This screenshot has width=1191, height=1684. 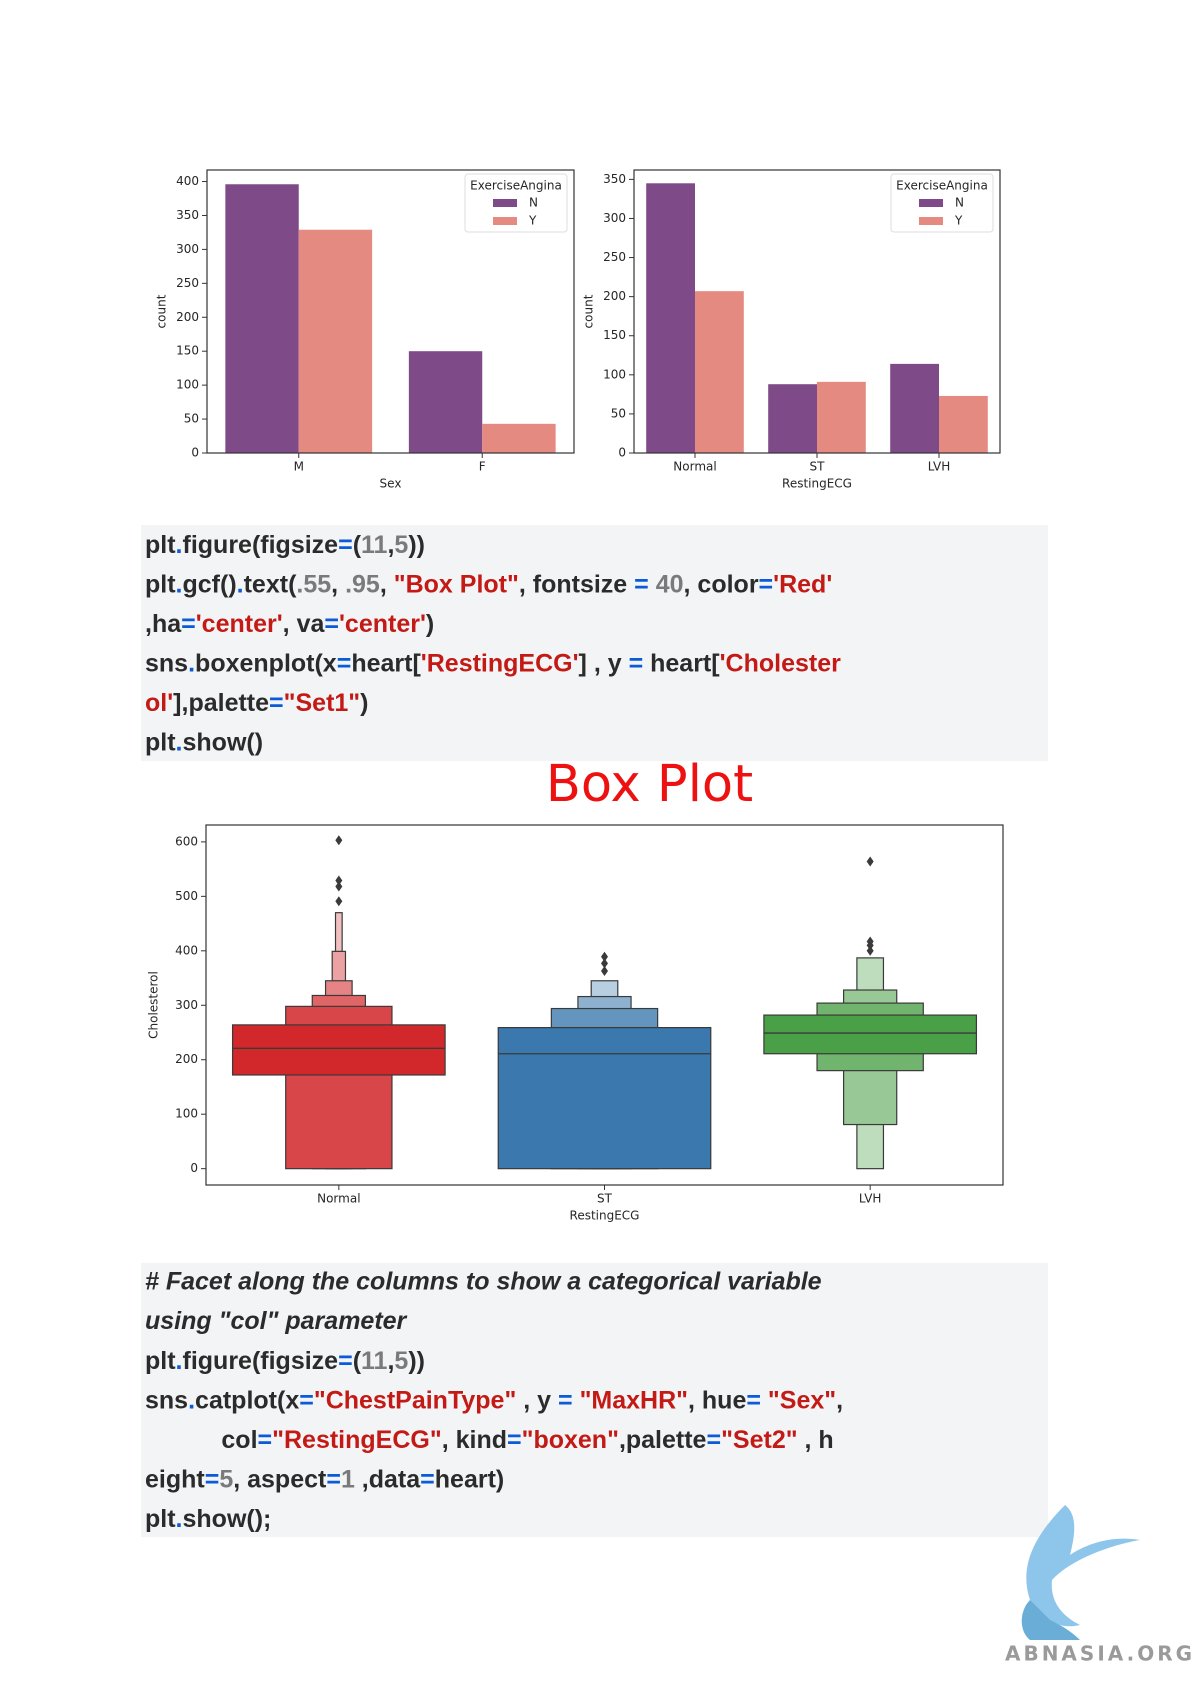 I want to click on code-line: plt.show();, so click(x=208, y=1519).